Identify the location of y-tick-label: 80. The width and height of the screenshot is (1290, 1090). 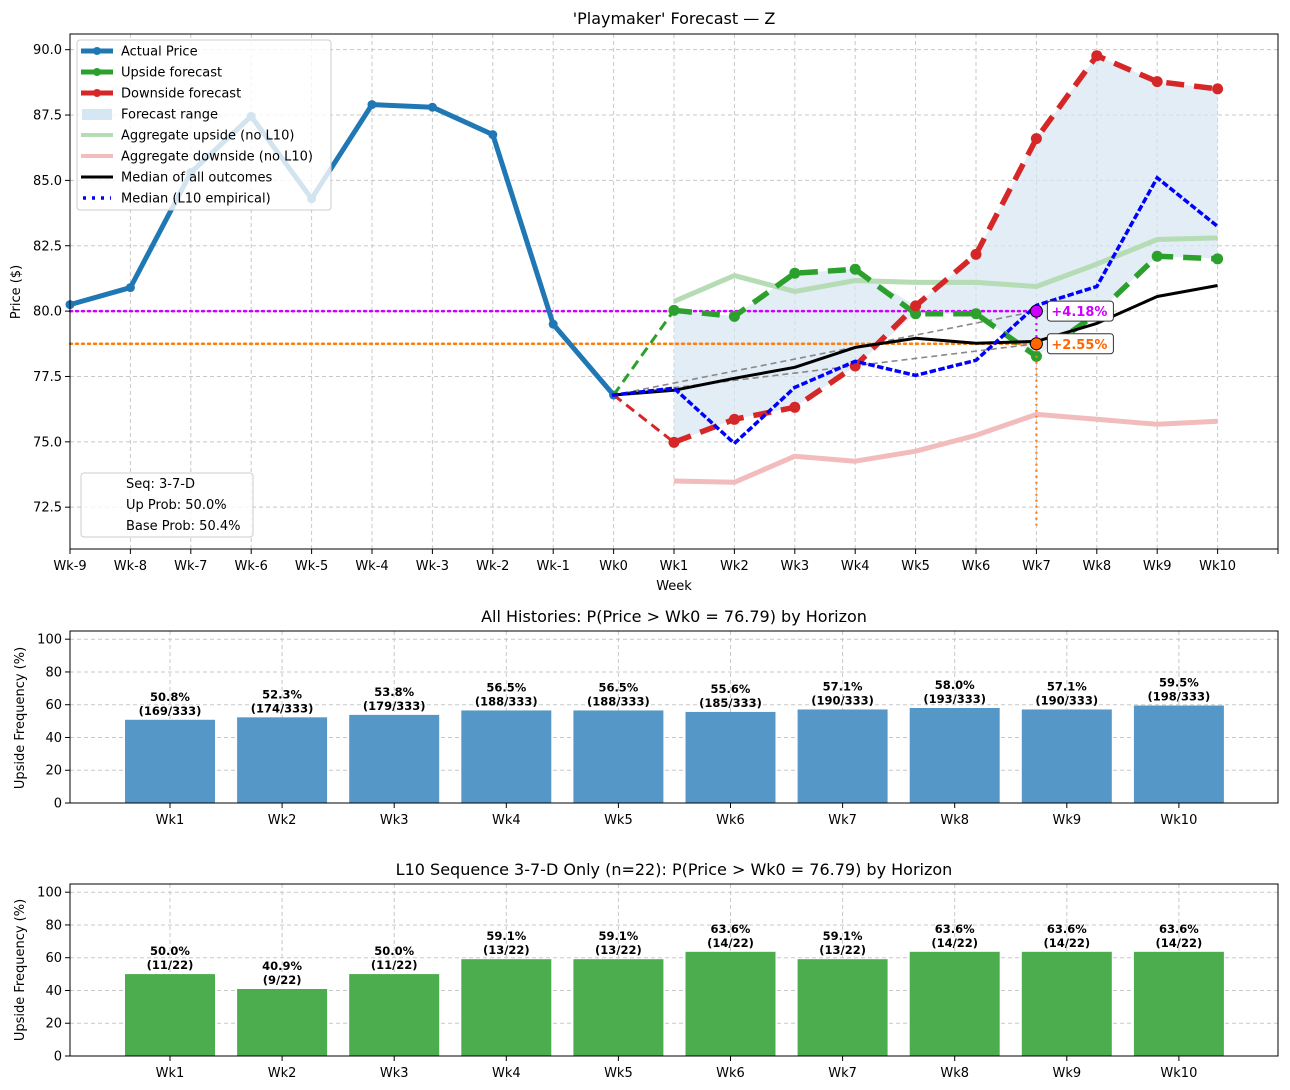
(53, 672).